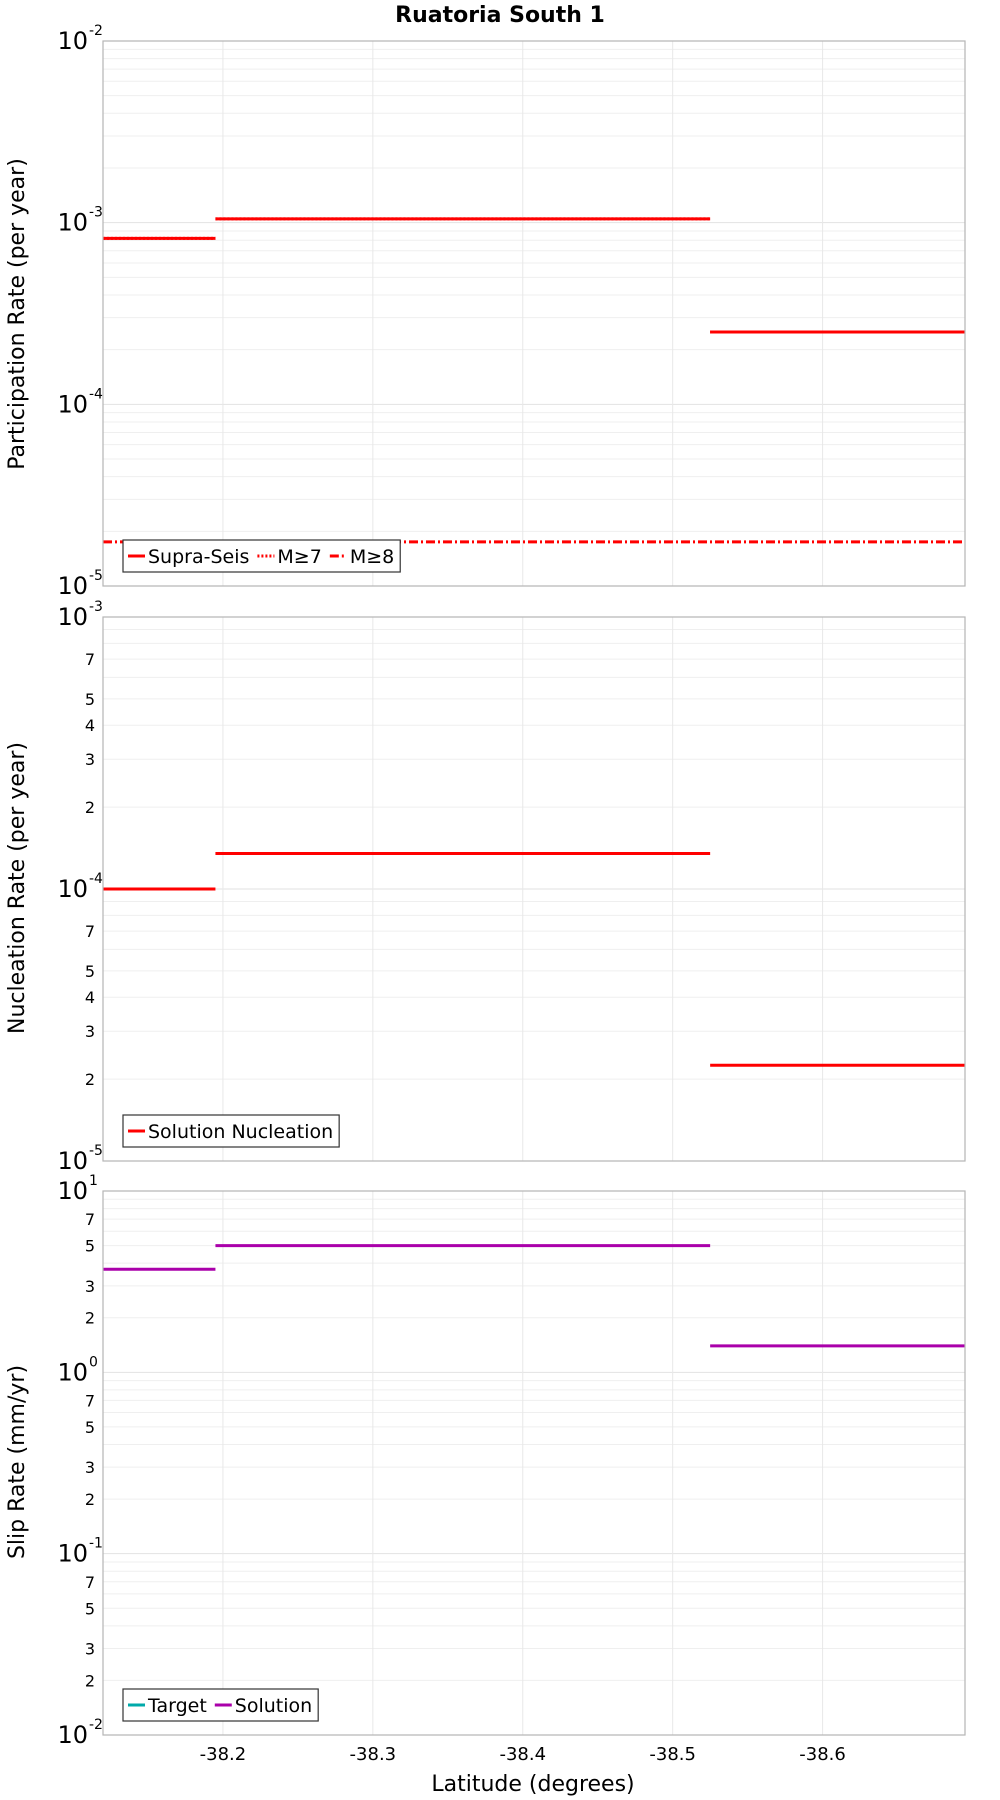  I want to click on legend-entry: M≥7, so click(299, 557).